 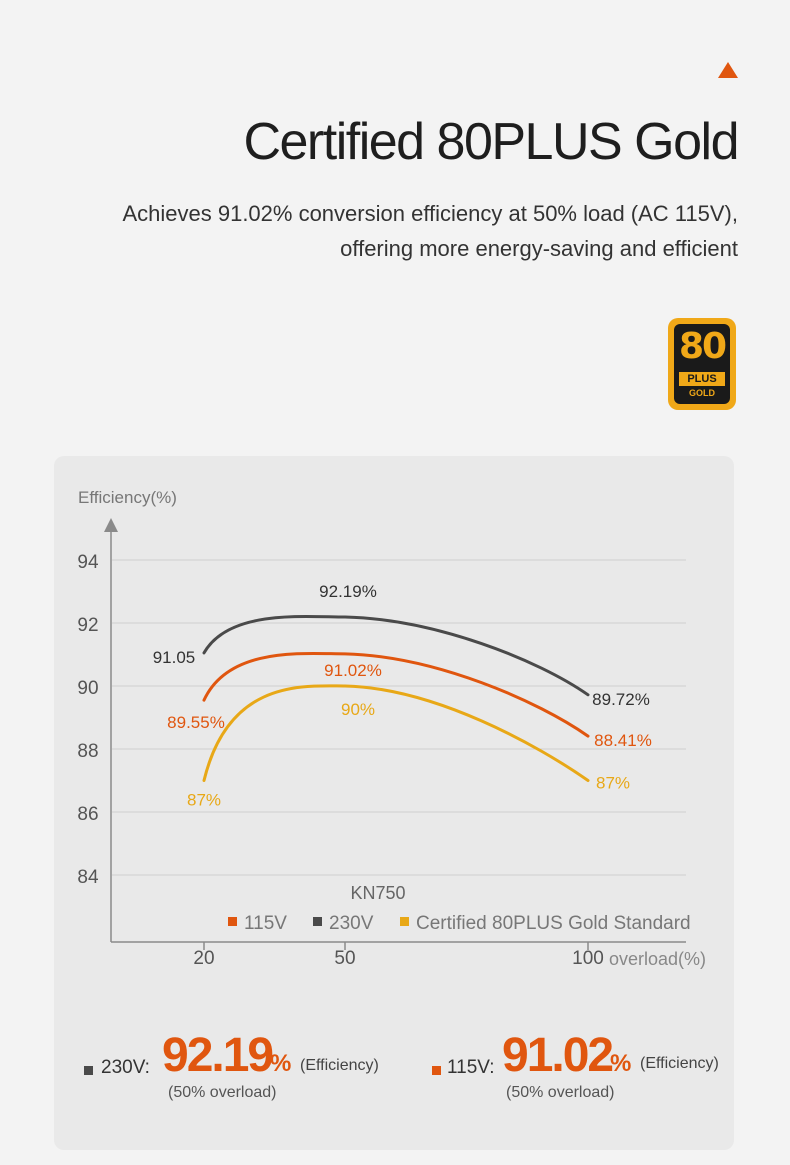 I want to click on data-label: 92.19%, so click(x=348, y=591).